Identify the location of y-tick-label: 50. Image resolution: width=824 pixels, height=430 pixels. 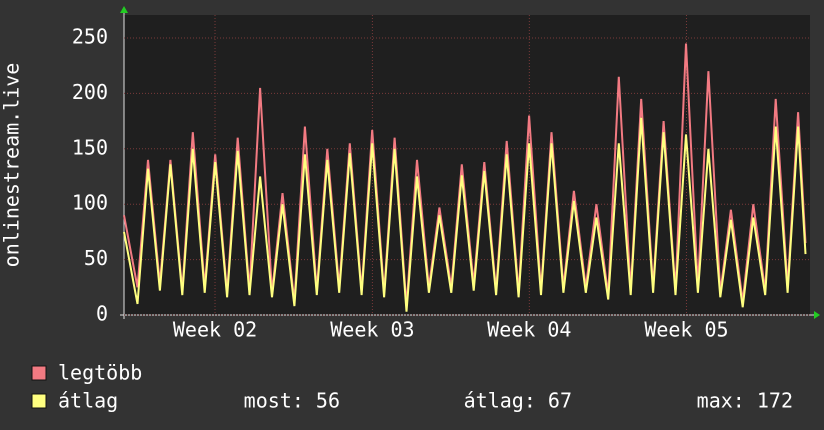
(96, 258).